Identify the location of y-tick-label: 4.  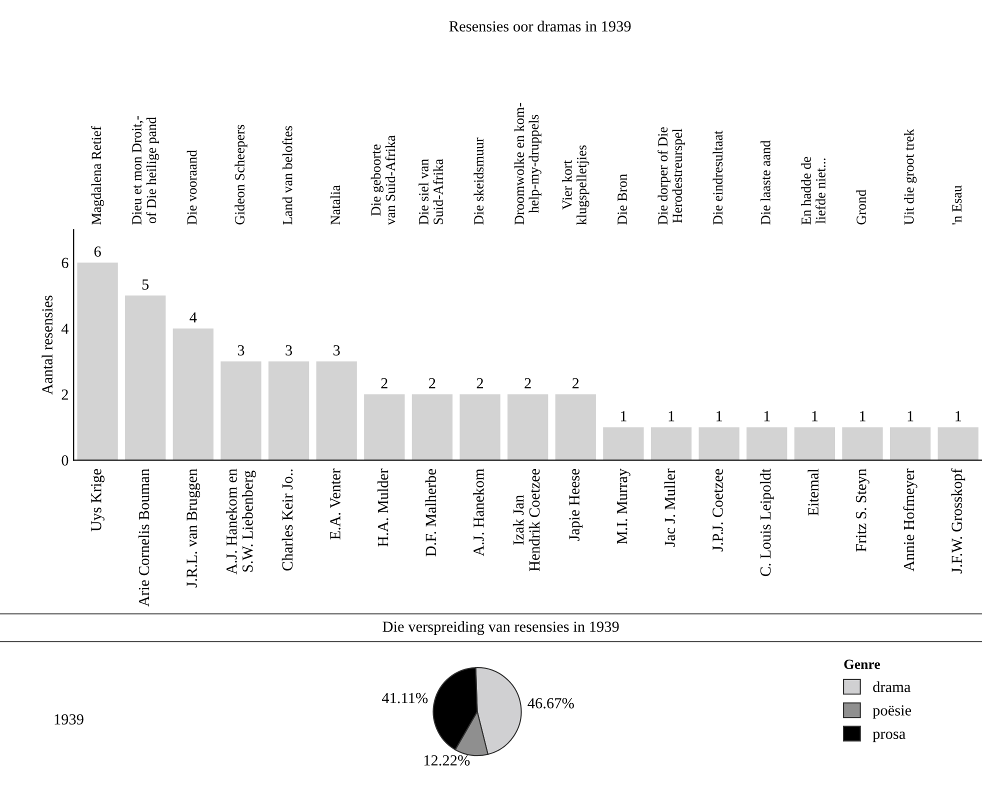
(65, 329).